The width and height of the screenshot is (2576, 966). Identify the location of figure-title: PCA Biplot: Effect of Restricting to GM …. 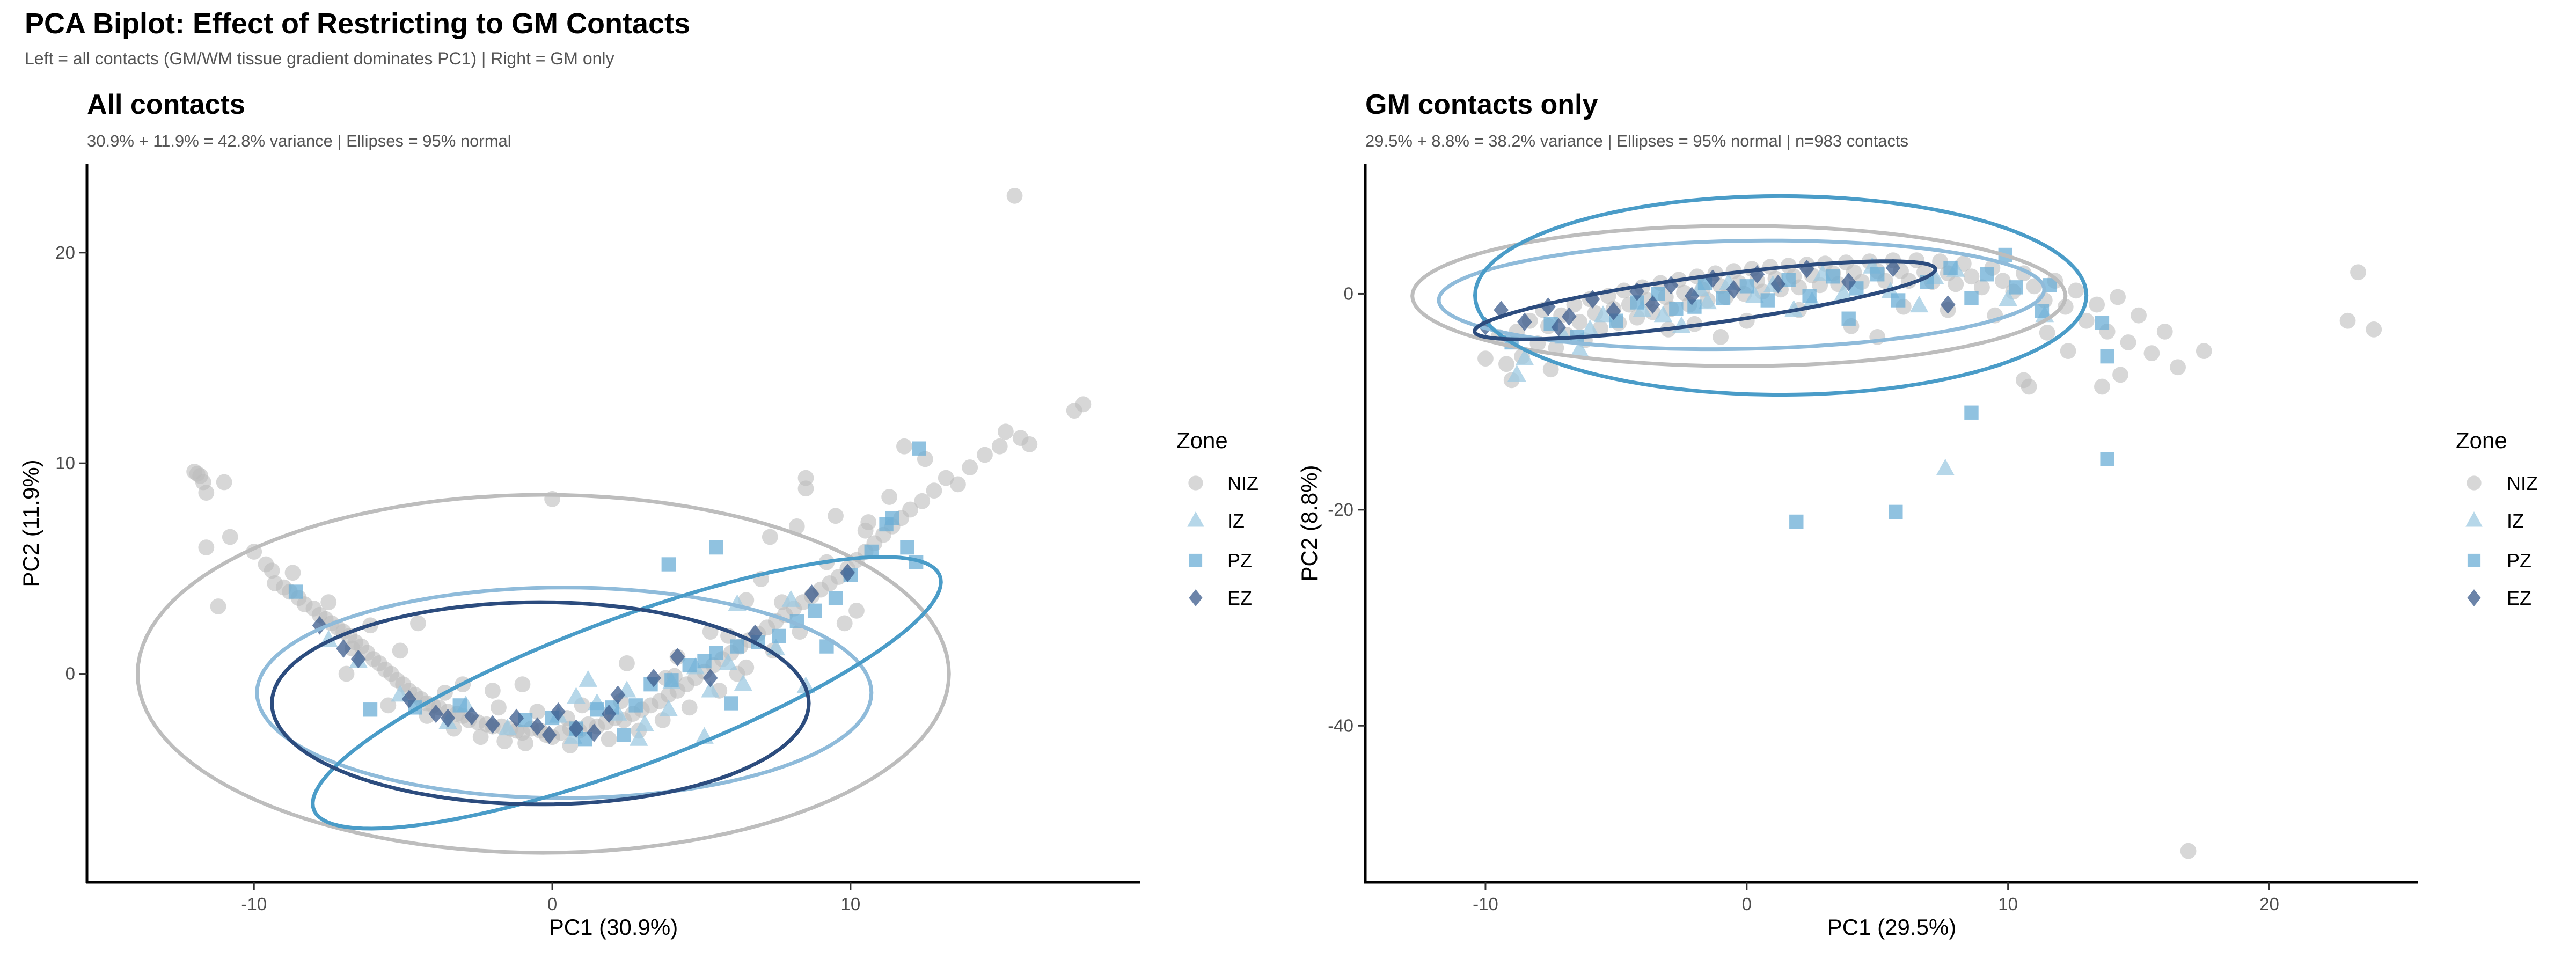
(357, 24).